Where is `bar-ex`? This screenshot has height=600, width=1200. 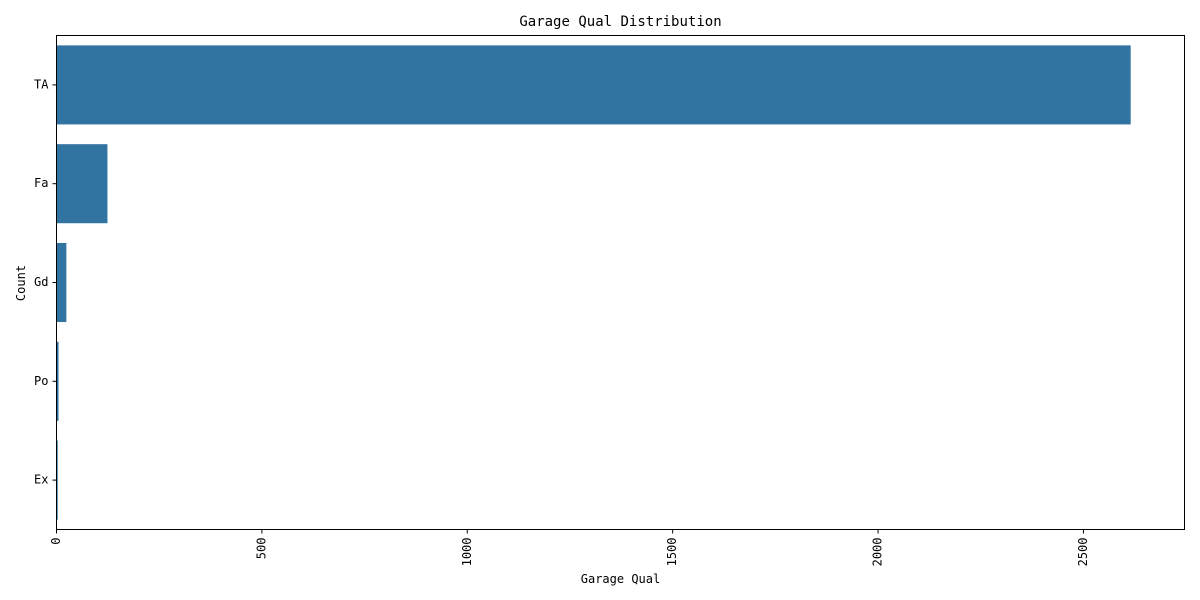
bar-ex is located at coordinates (57, 480).